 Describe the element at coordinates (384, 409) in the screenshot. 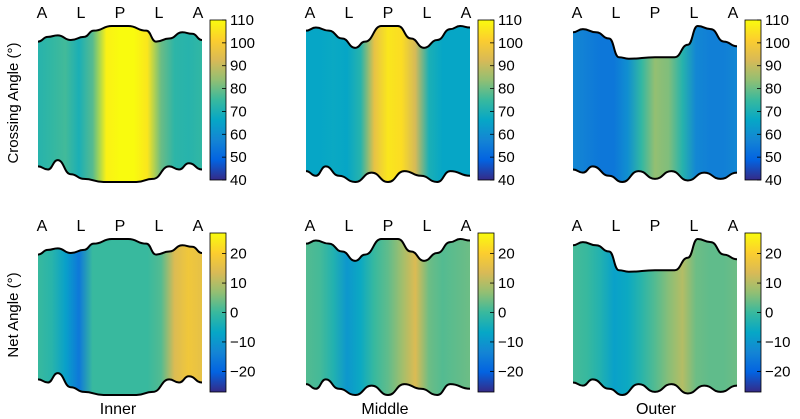

I see `column-label-middle: Middle` at that location.